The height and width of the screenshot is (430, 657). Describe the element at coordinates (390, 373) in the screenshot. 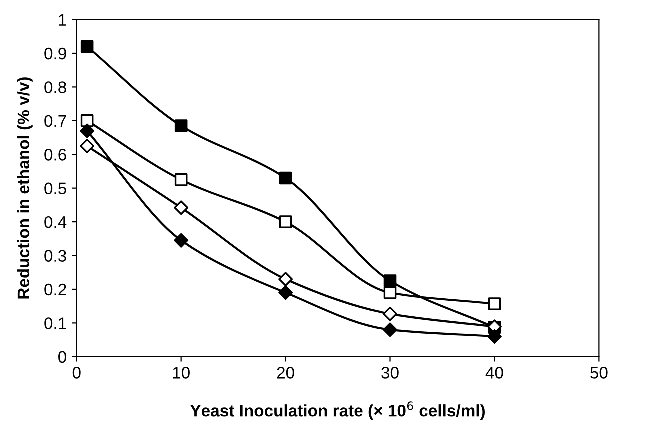

I see `x-tick-label: 30` at that location.